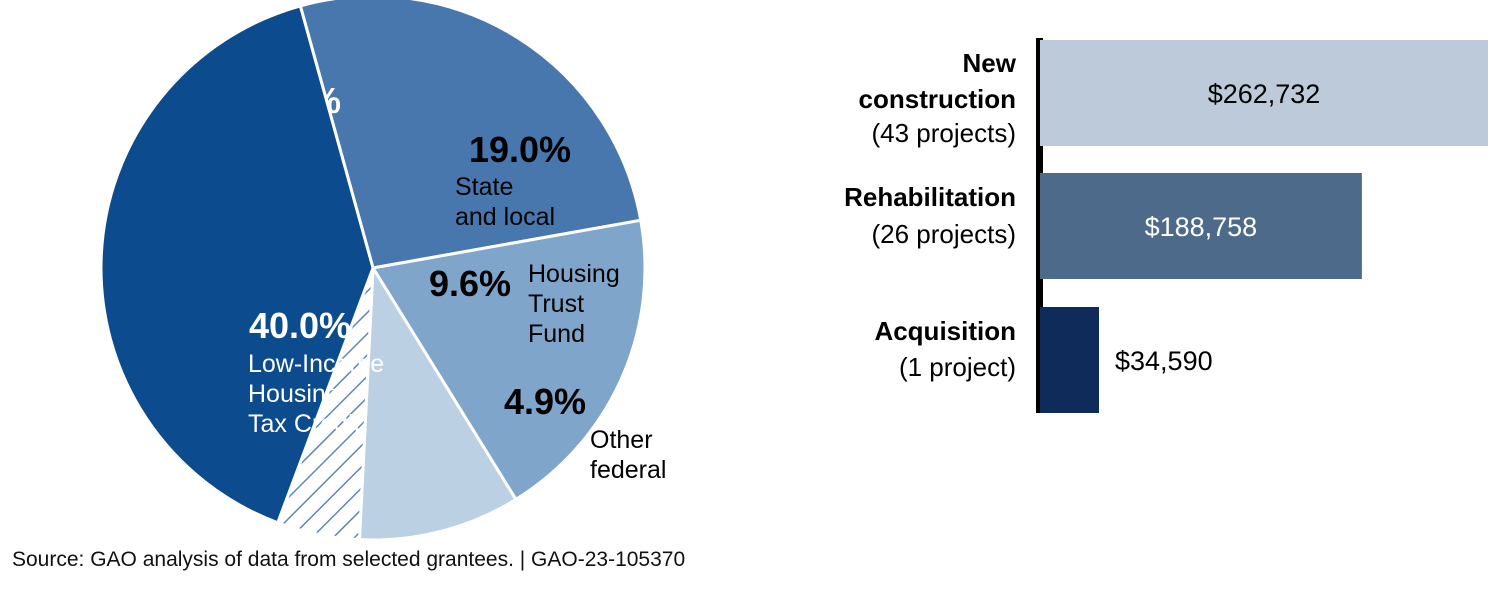 The image size is (1500, 590). What do you see at coordinates (505, 202) in the screenshot?
I see `pie-slice-label-1: State and local` at bounding box center [505, 202].